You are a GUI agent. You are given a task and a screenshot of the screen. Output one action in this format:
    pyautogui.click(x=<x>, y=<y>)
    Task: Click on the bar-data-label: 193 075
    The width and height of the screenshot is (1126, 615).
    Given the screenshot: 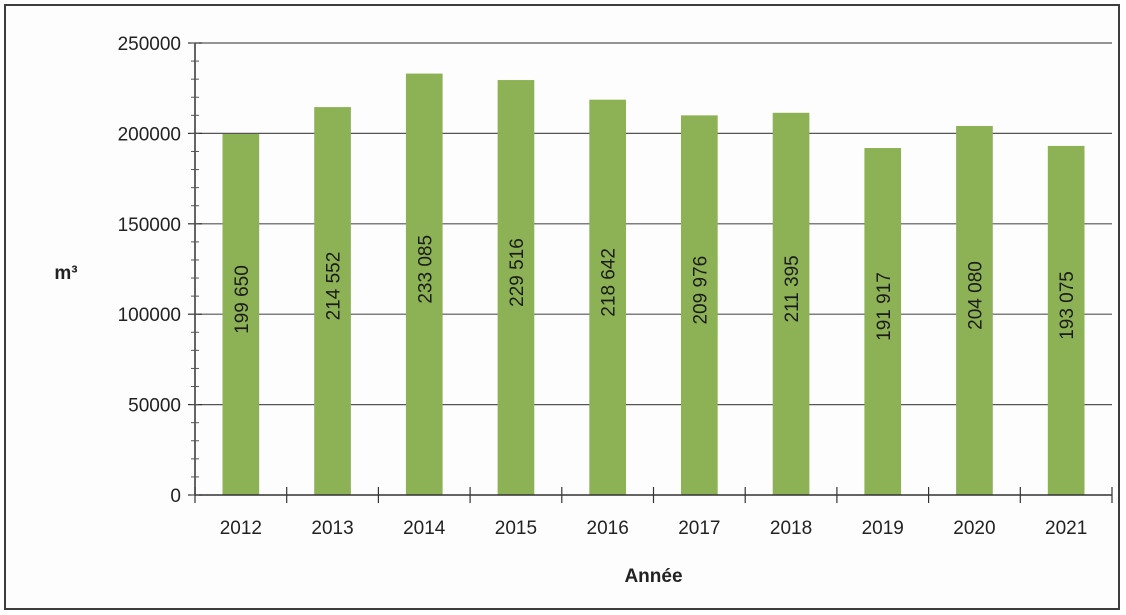 What is the action you would take?
    pyautogui.click(x=1067, y=305)
    